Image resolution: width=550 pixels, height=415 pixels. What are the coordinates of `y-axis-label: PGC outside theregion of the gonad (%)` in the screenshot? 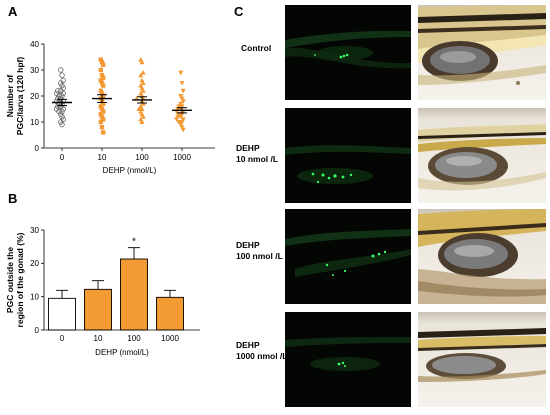 It's located at (15, 279).